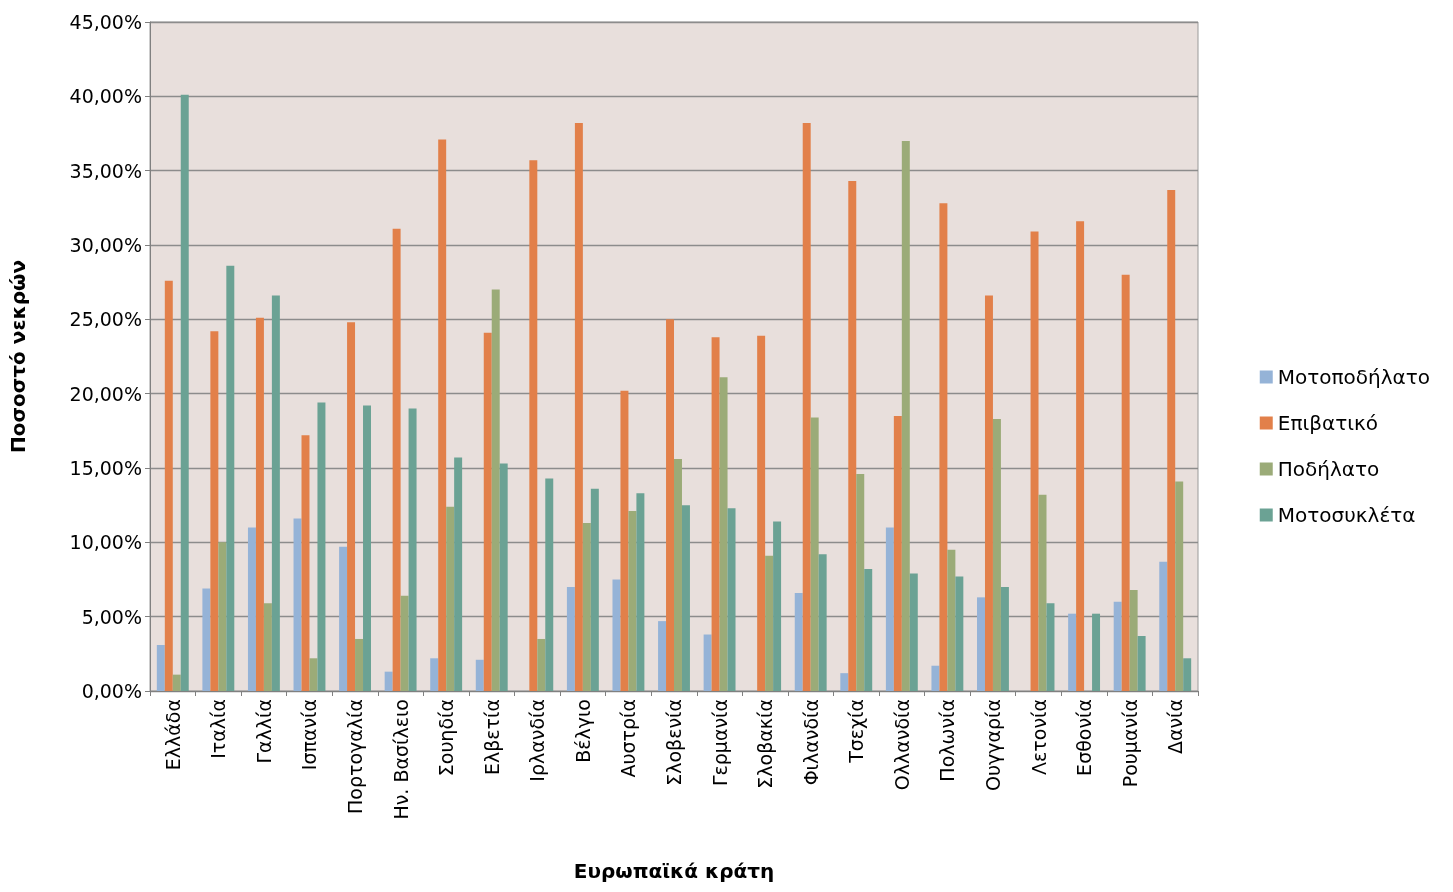 The width and height of the screenshot is (1453, 892). Describe the element at coordinates (105, 542) in the screenshot. I see `y-tick-label: 10,00%` at that location.